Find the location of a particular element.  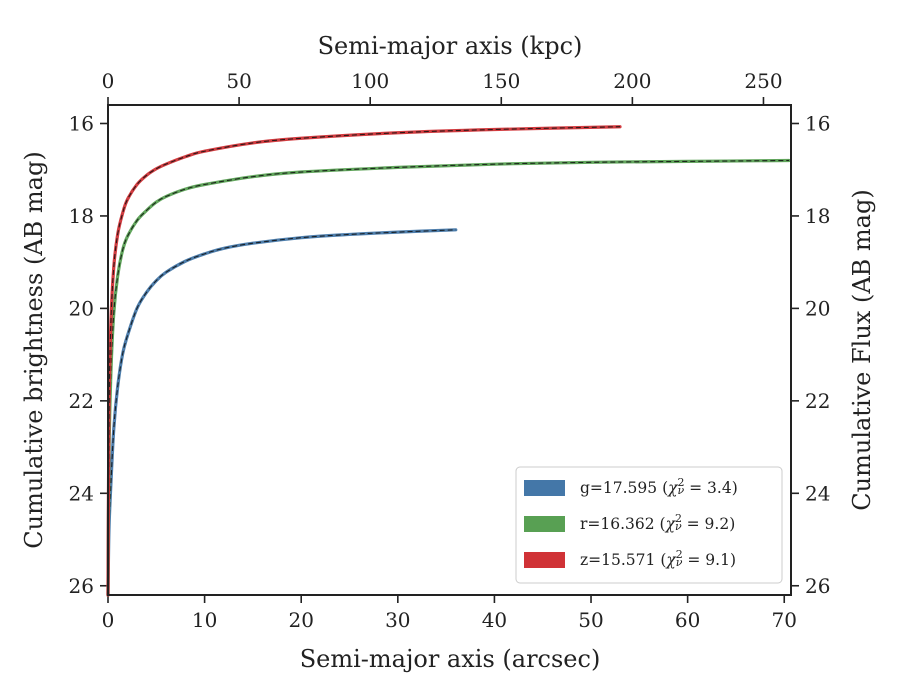

legend-label-part: = 3.4) is located at coordinates (711, 488).